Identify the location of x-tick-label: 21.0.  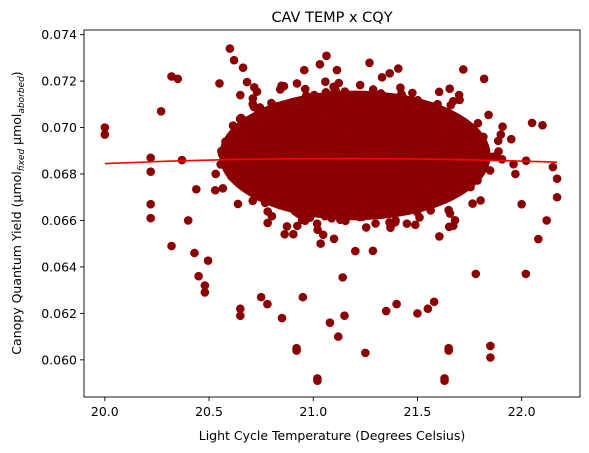
(313, 411).